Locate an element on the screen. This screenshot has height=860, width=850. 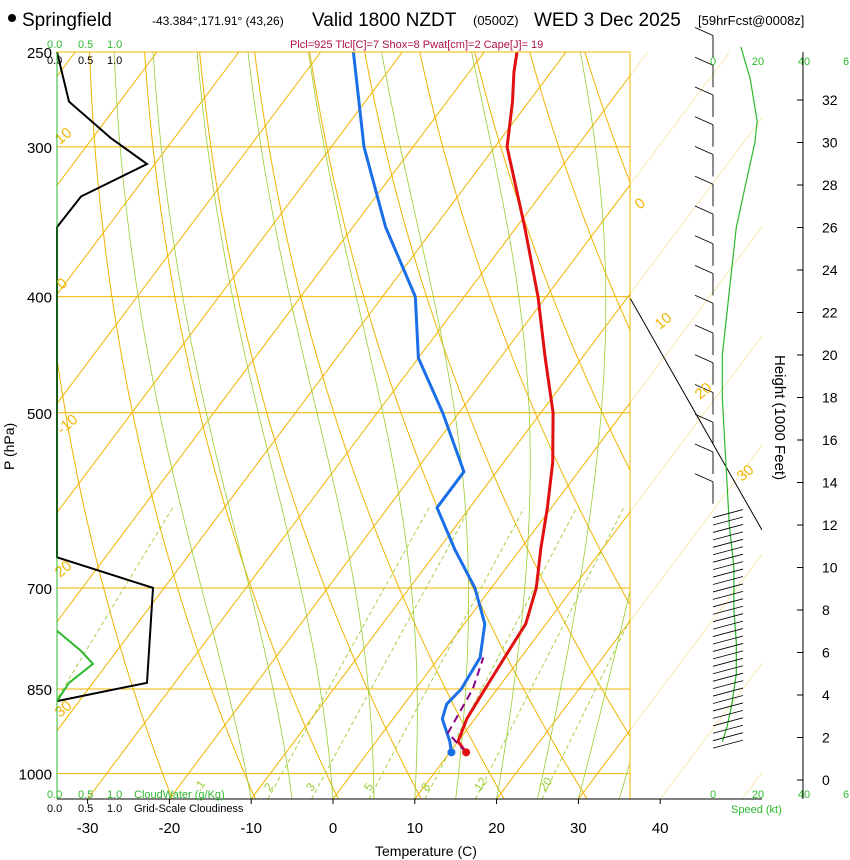
forecast-info: [59hrFcst@0008z] is located at coordinates (751, 20).